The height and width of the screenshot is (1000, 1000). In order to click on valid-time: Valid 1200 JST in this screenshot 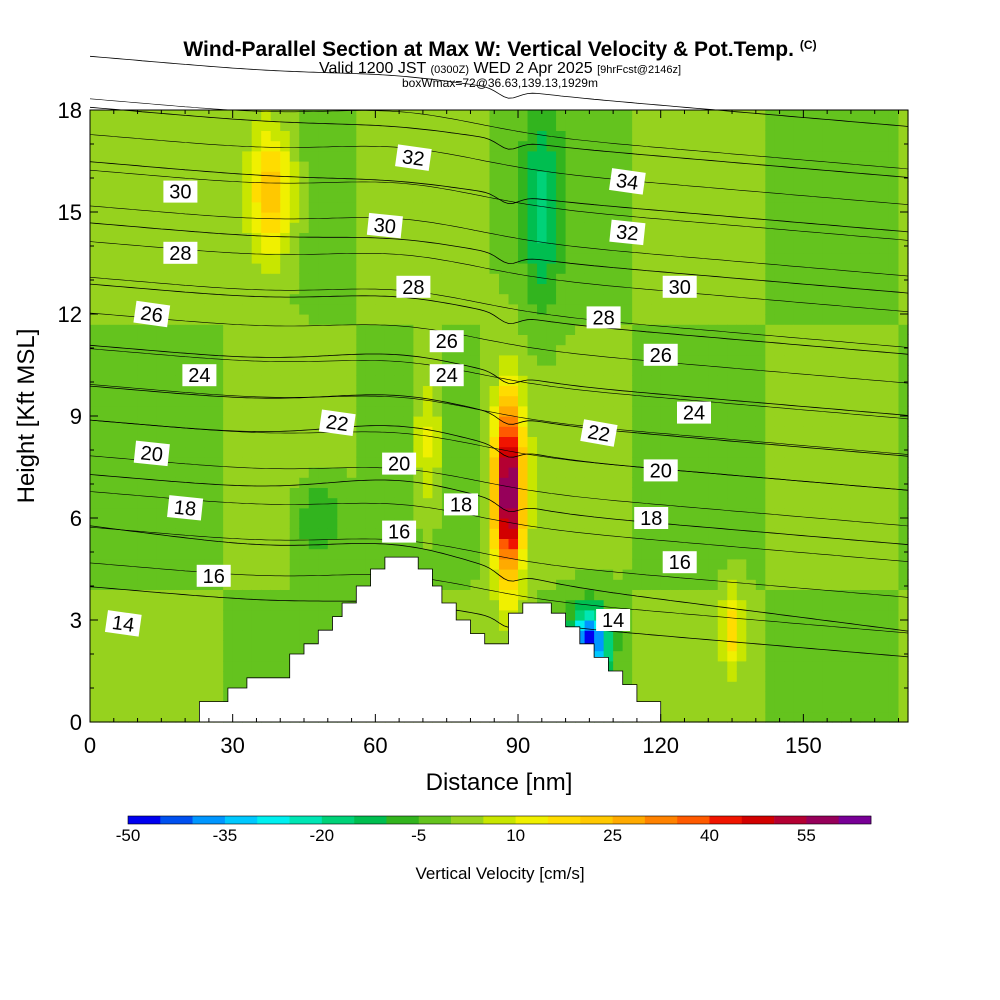, I will do `click(372, 68)`.